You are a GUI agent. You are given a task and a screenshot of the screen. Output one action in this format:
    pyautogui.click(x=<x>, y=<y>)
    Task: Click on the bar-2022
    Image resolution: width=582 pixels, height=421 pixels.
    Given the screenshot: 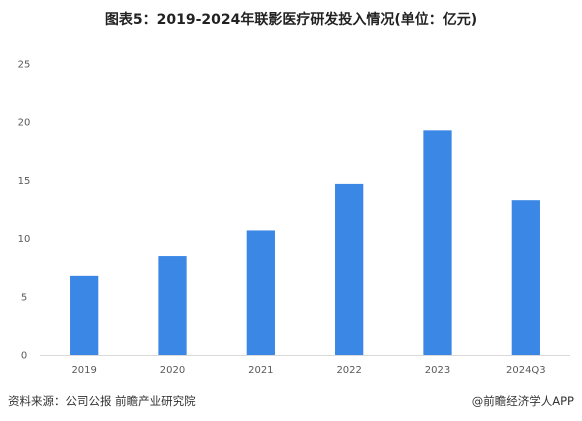 What is the action you would take?
    pyautogui.click(x=349, y=269)
    